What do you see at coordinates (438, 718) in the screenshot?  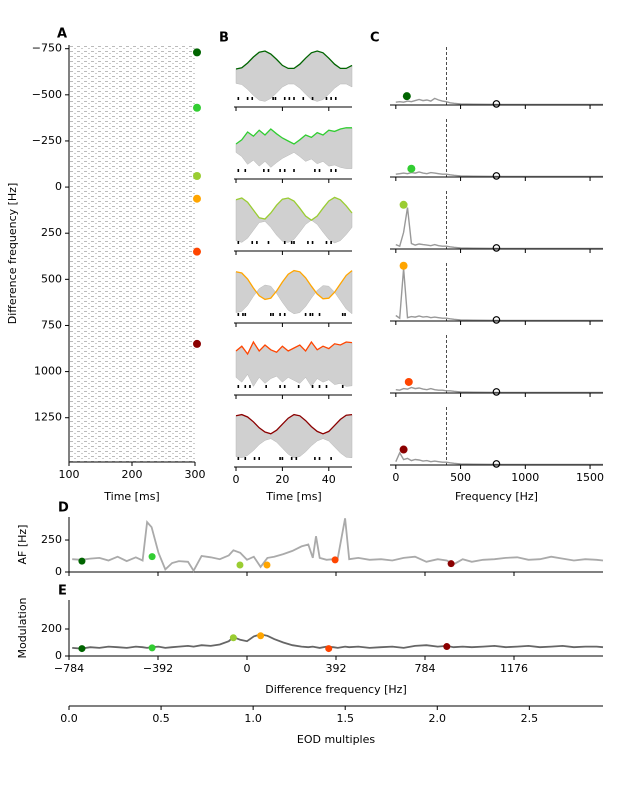 I see `x-tick-label: 2.0` at bounding box center [438, 718].